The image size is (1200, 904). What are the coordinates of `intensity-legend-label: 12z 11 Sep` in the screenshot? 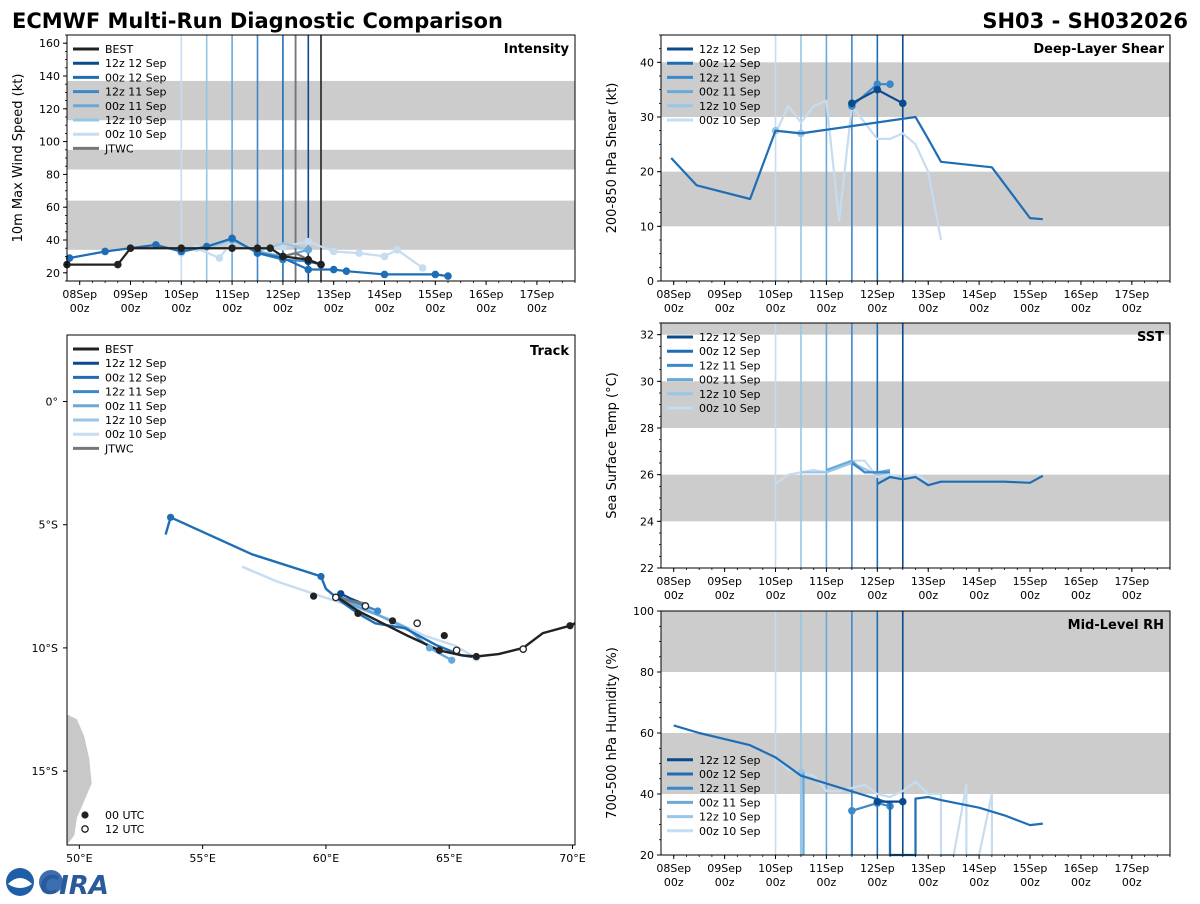 It's located at (136, 92).